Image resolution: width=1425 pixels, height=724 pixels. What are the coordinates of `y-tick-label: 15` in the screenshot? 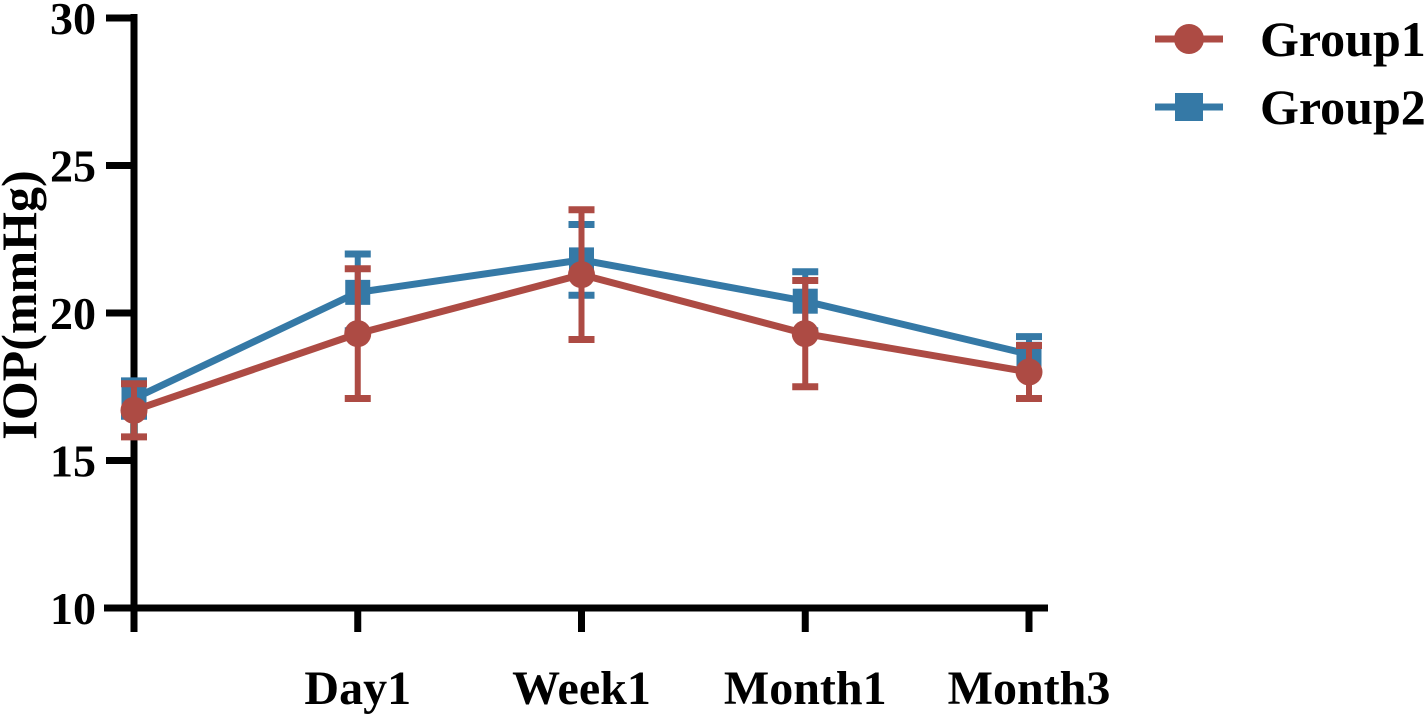 It's located at (73, 461).